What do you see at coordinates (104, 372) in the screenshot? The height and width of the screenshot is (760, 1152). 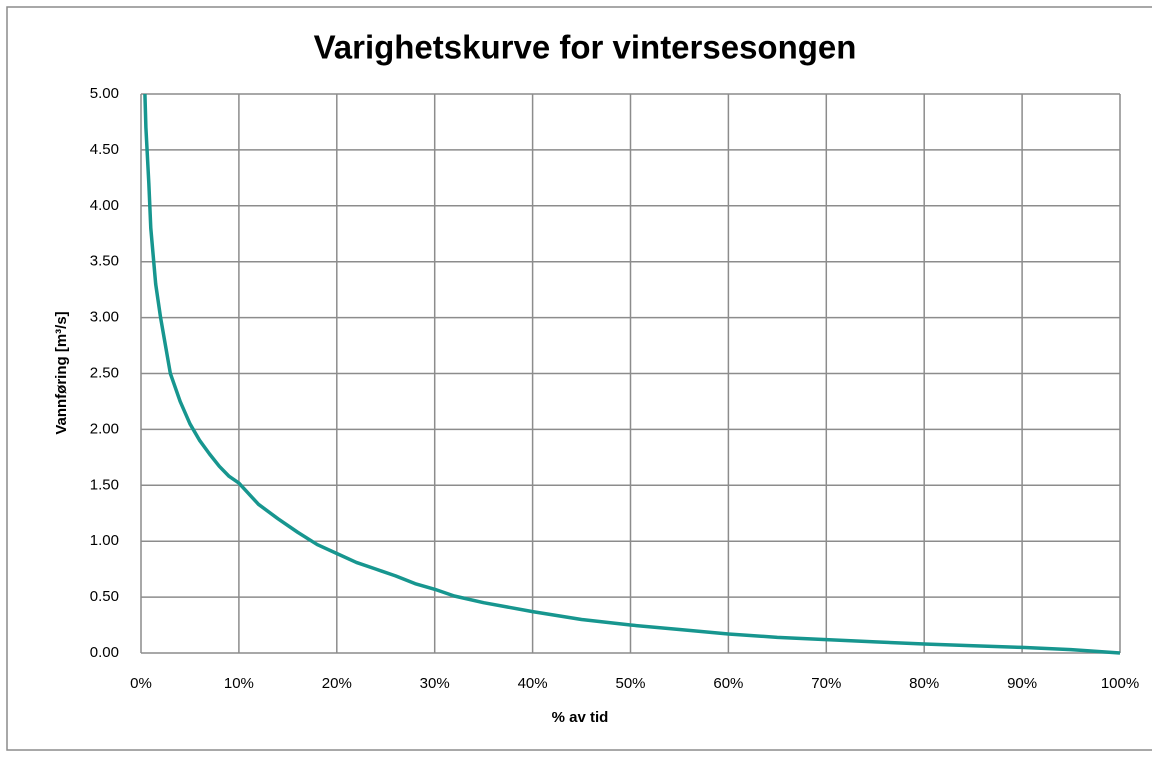 I see `y-tick-label: 2.50` at bounding box center [104, 372].